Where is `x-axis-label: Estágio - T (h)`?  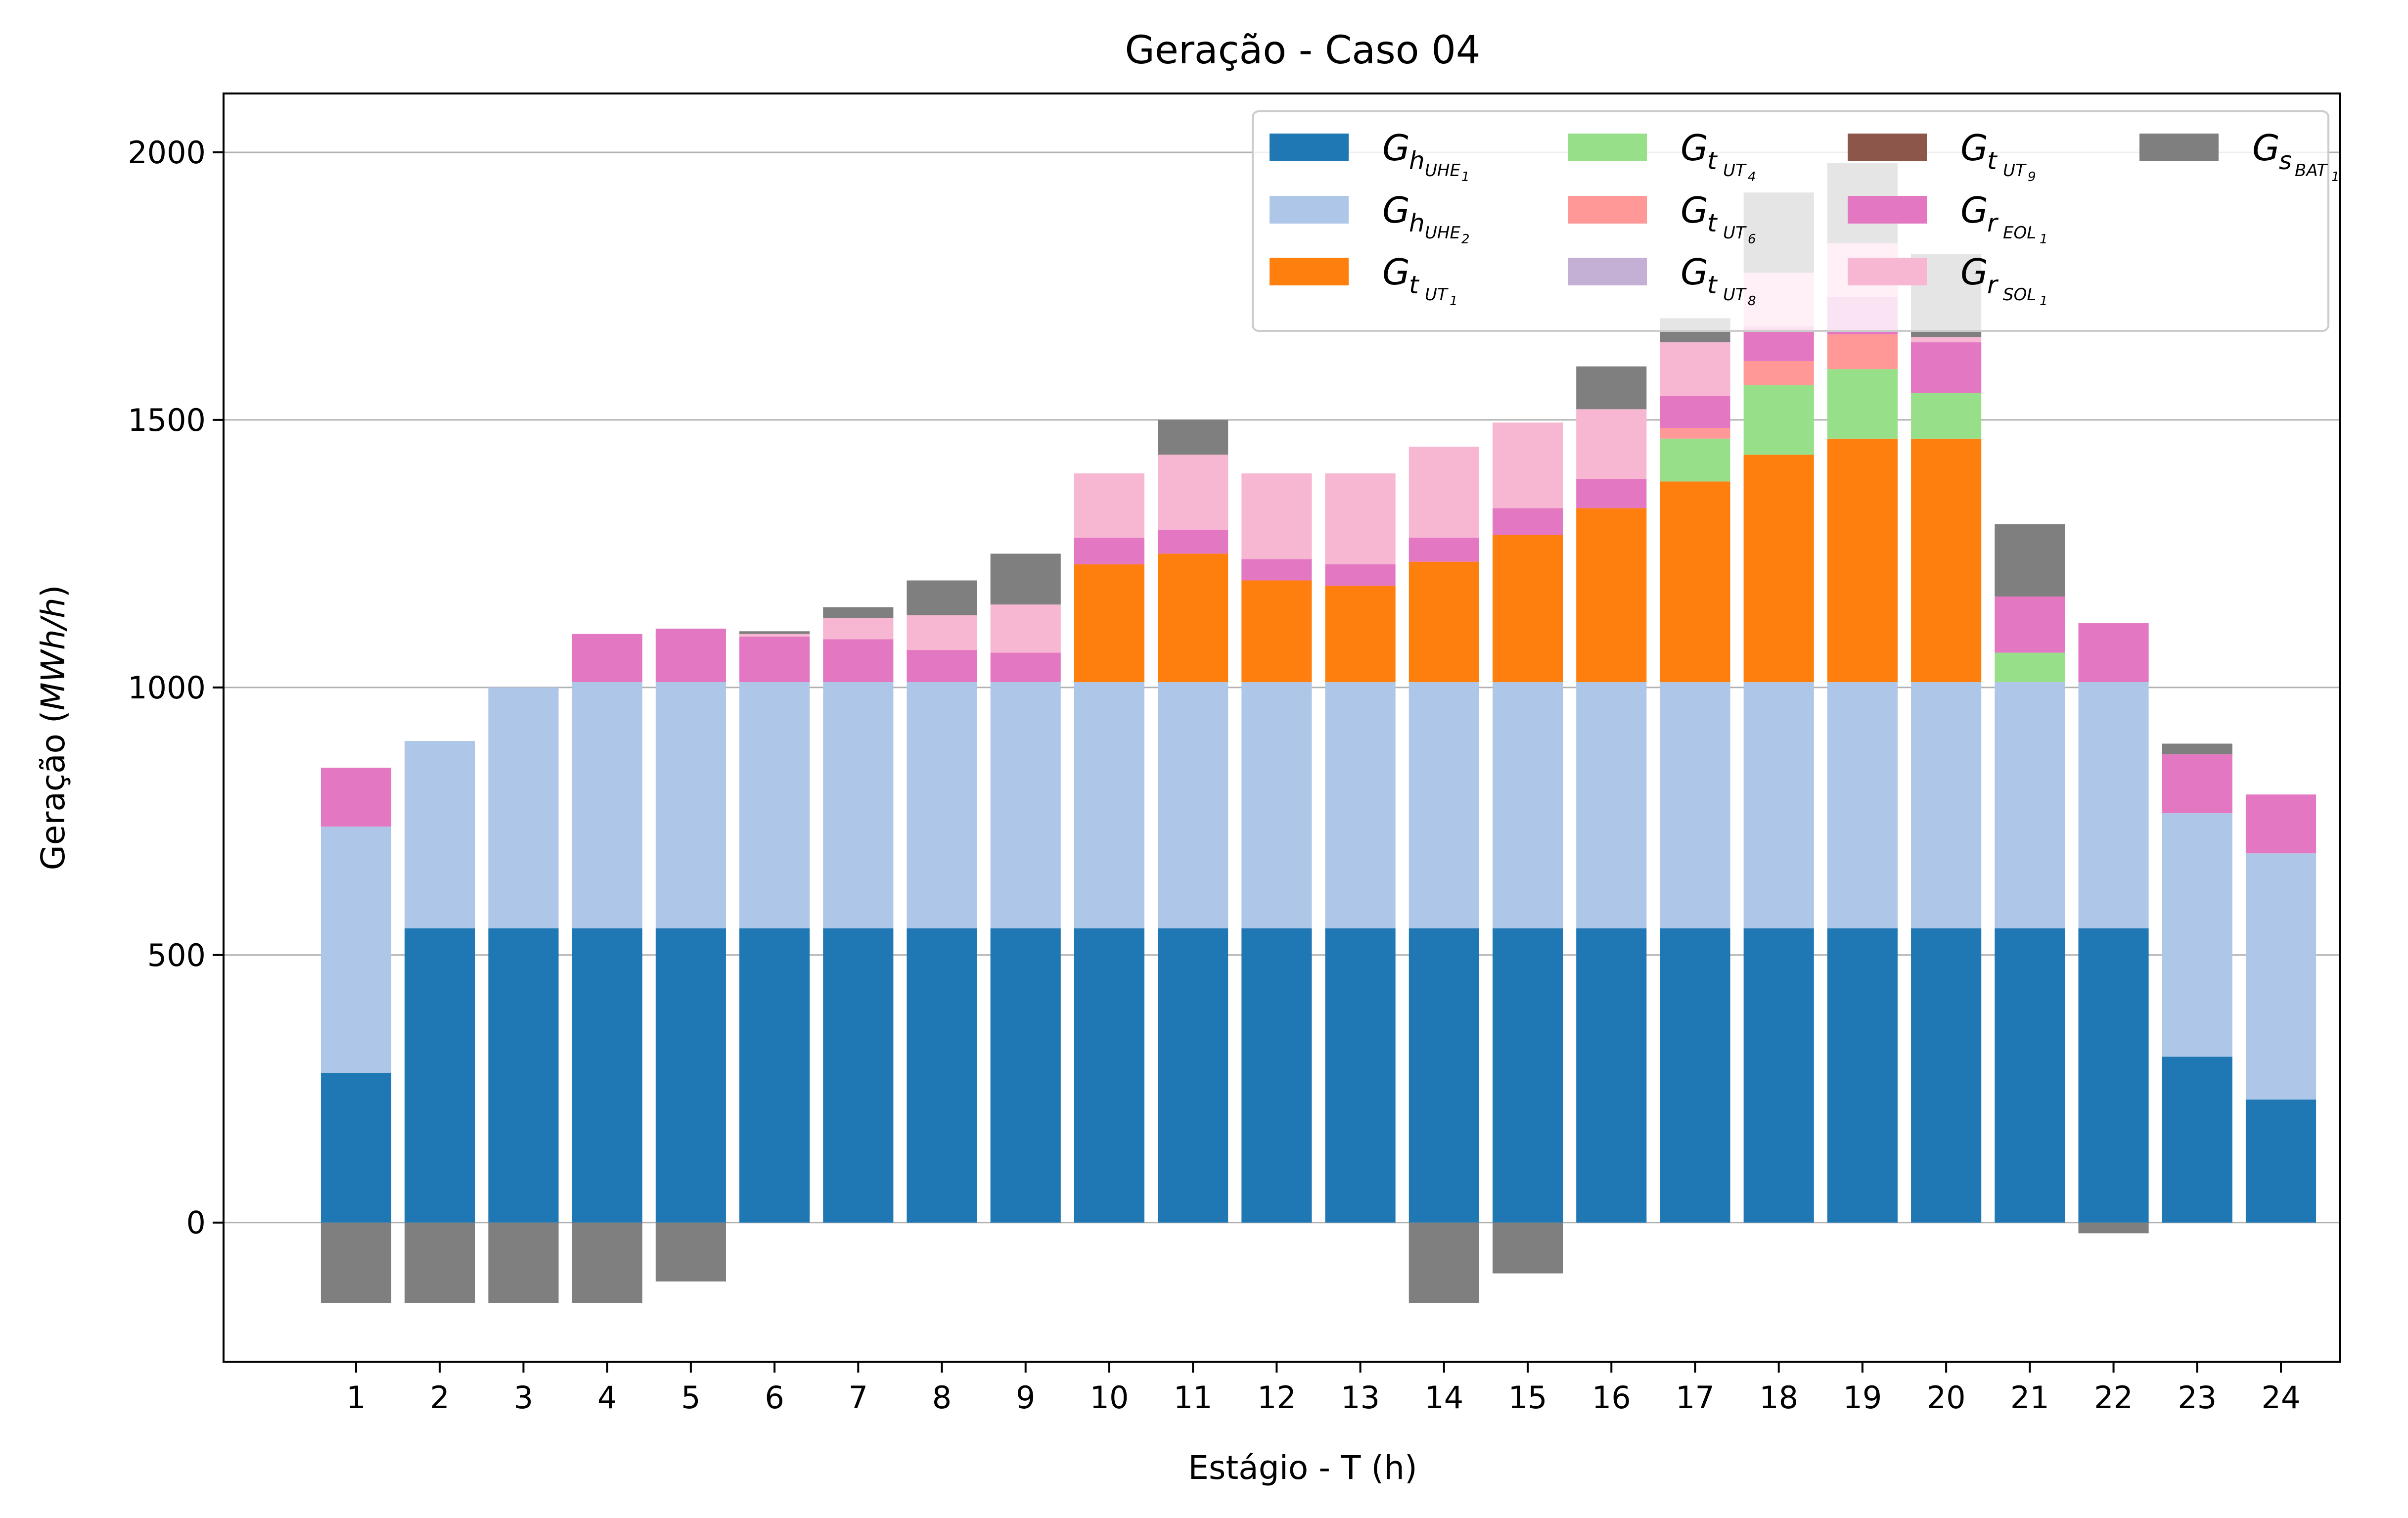
x-axis-label: Estágio - T (h) is located at coordinates (1302, 1468).